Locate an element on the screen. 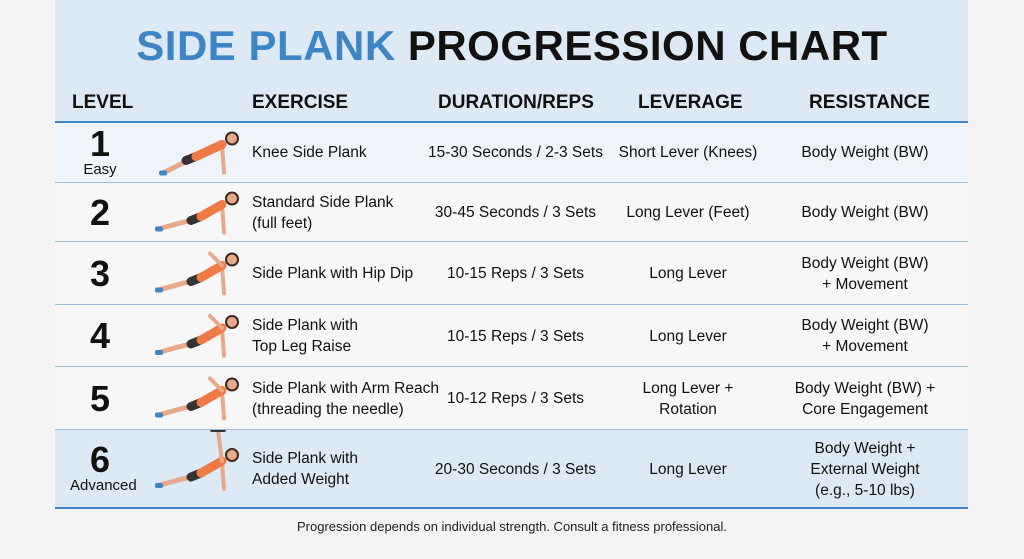 The image size is (1024, 559). title-highlight: SIDE PLANK is located at coordinates (266, 45).